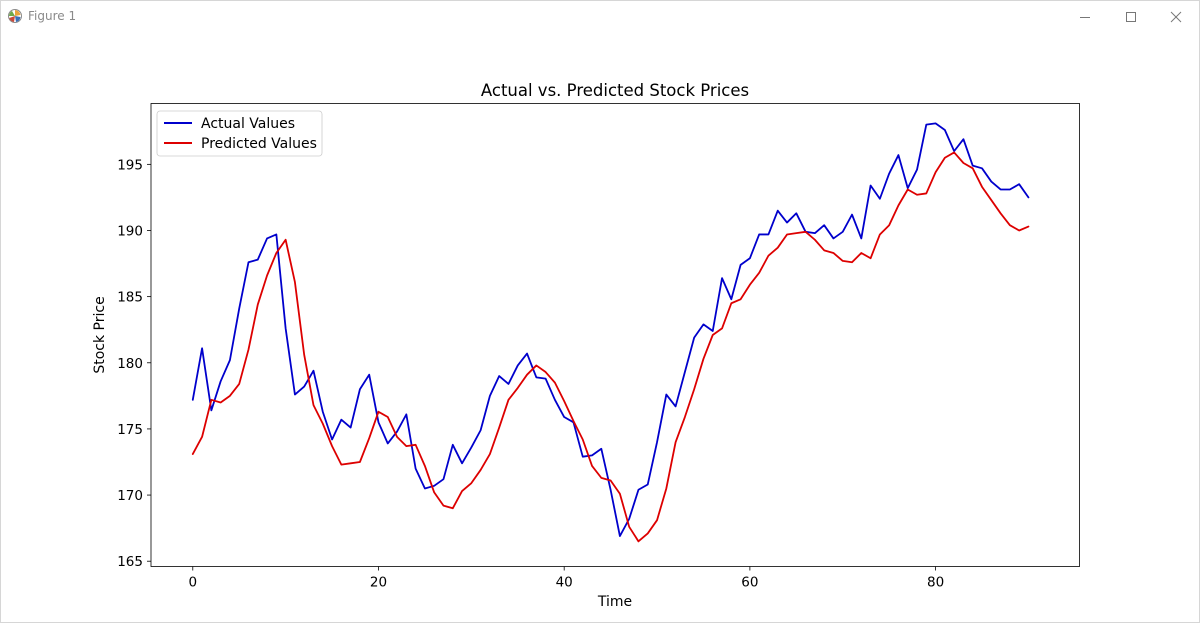 The width and height of the screenshot is (1200, 626). What do you see at coordinates (935, 583) in the screenshot?
I see `x-tick-label: 80` at bounding box center [935, 583].